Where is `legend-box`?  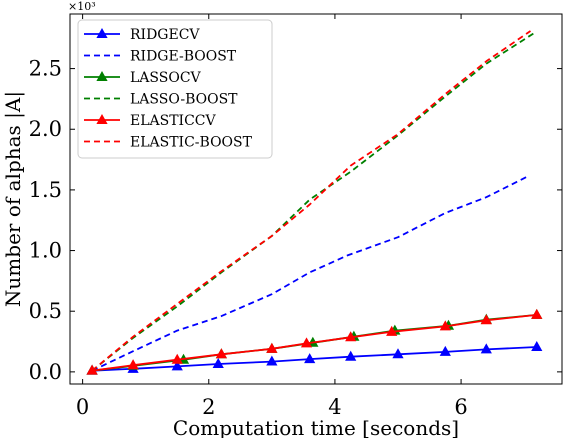 legend-box is located at coordinates (175, 89).